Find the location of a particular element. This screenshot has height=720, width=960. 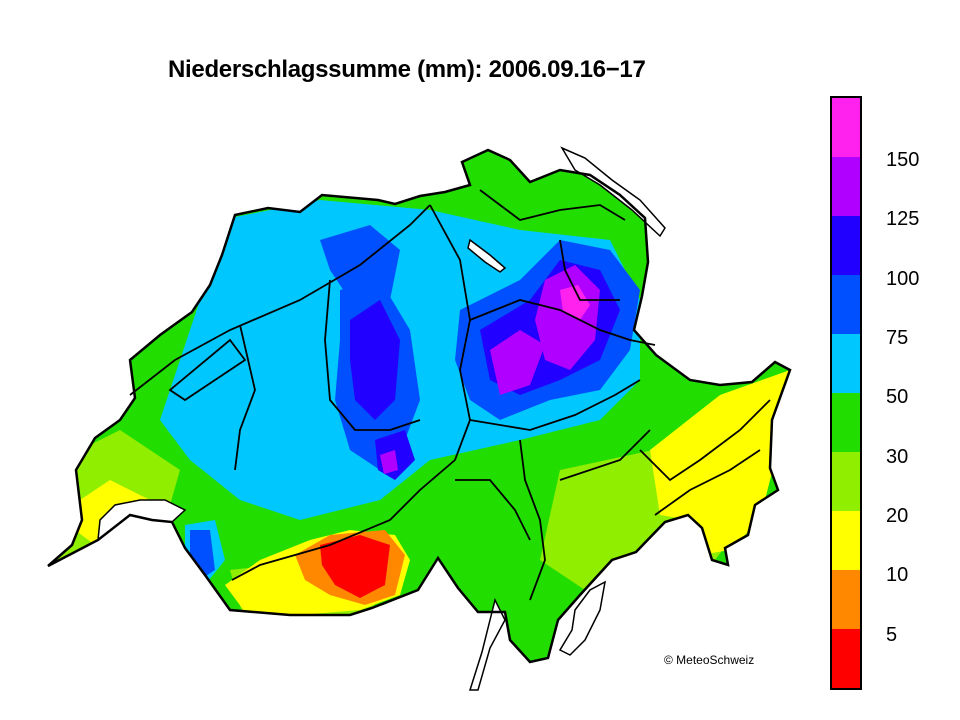

lake-zurich is located at coordinates (487, 255).